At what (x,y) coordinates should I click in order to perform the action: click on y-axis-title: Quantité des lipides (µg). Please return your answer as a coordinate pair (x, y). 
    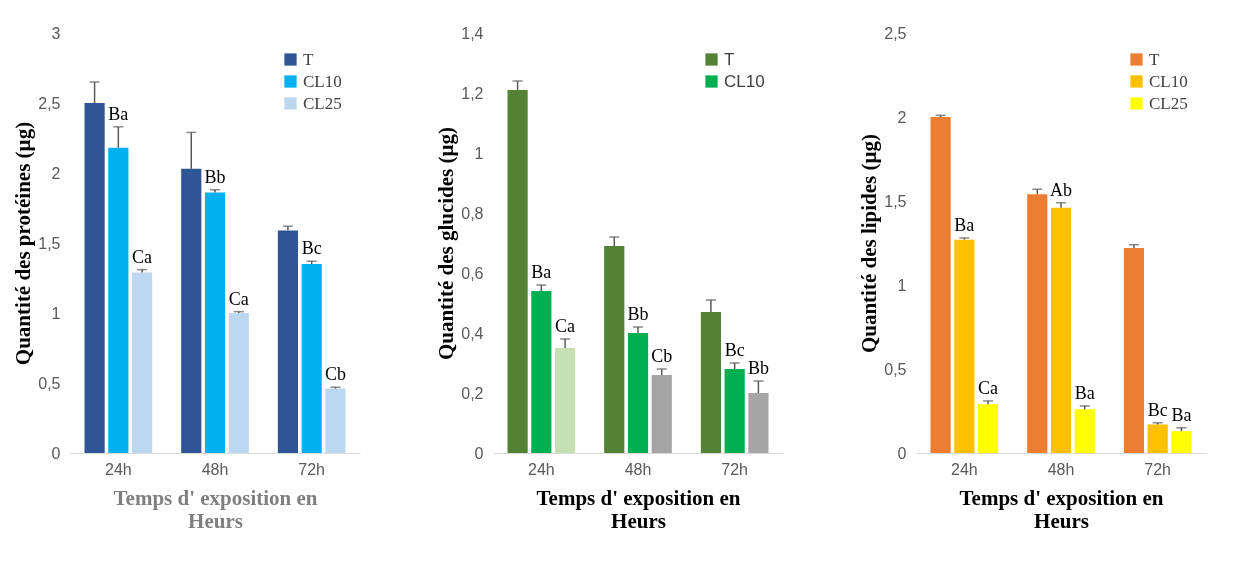
    Looking at the image, I should click on (869, 243).